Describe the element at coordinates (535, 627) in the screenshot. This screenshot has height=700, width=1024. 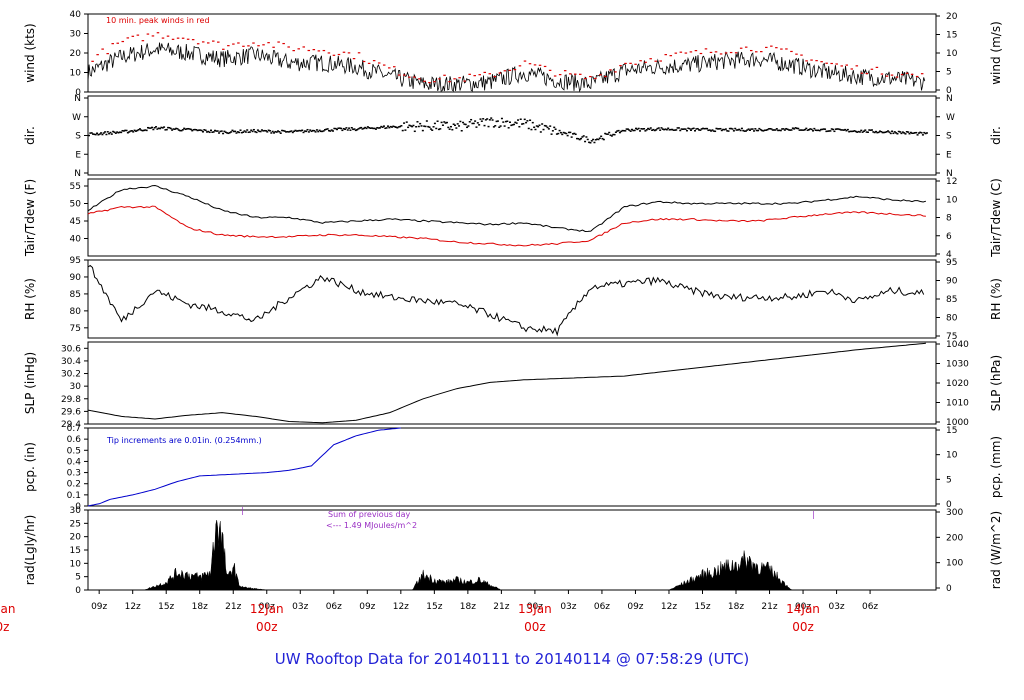
I see `date-hour-label: 00z` at that location.